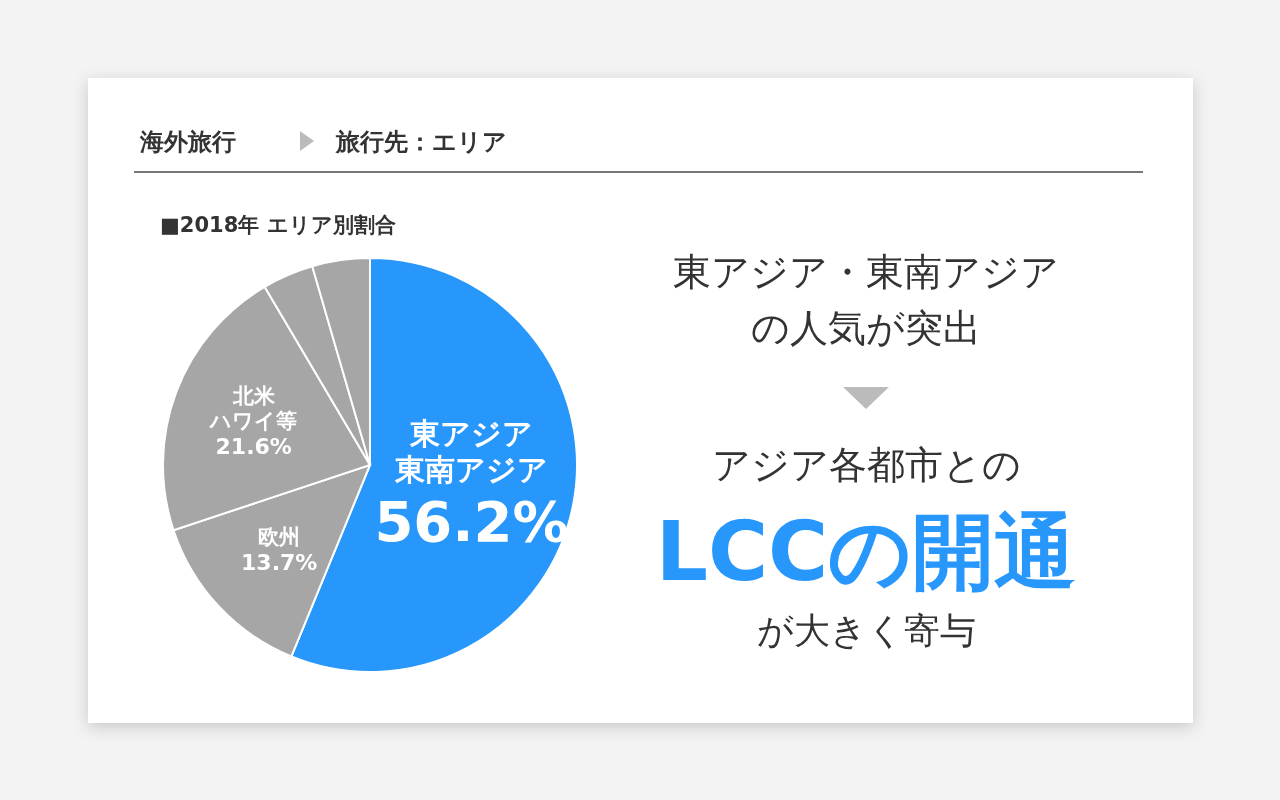 The image size is (1280, 800). I want to click on chart-subtitle: 旅行先：エリア, so click(421, 142).